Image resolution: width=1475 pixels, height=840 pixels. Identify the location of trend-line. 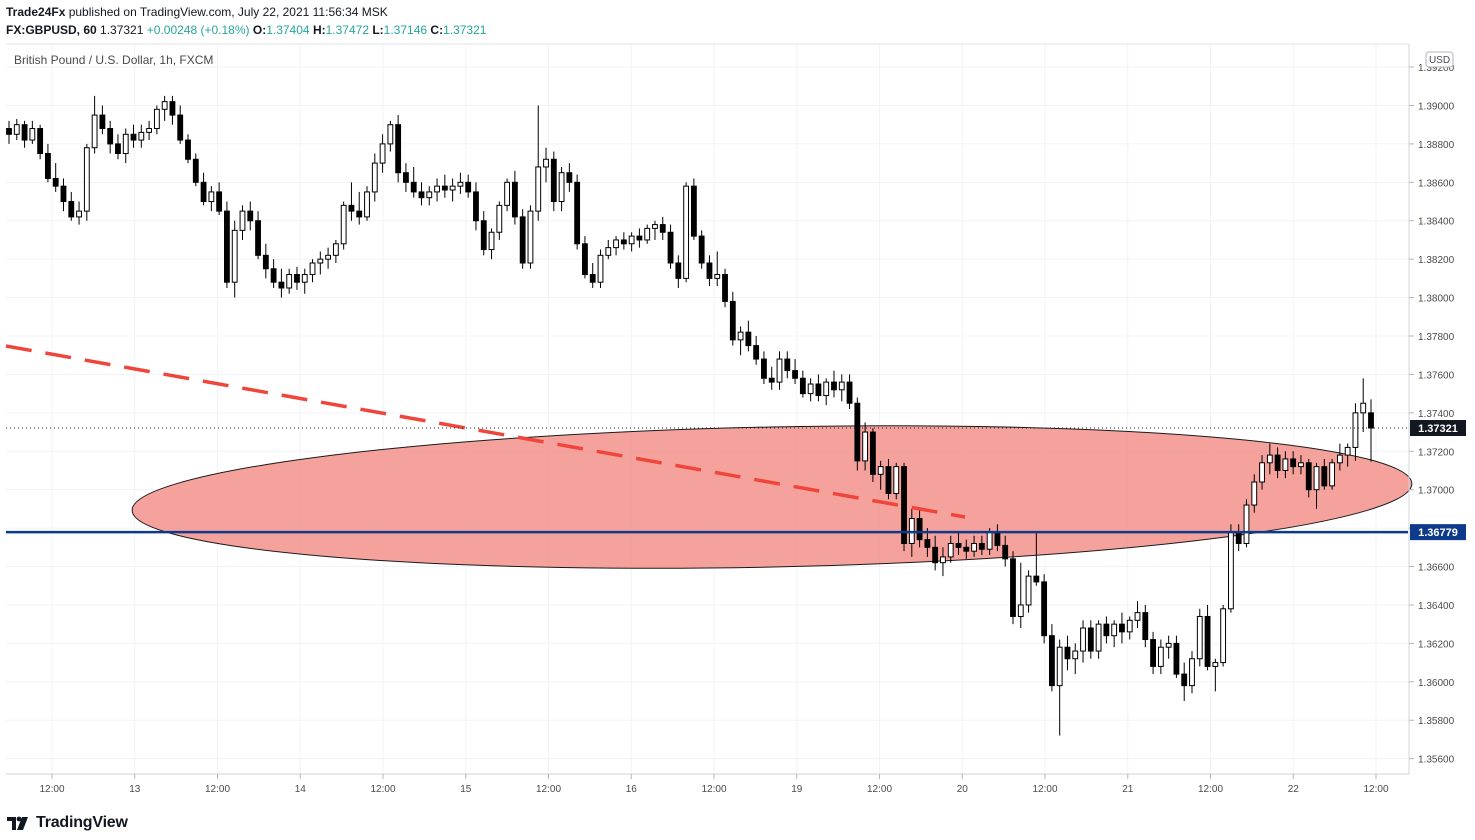
(485, 431).